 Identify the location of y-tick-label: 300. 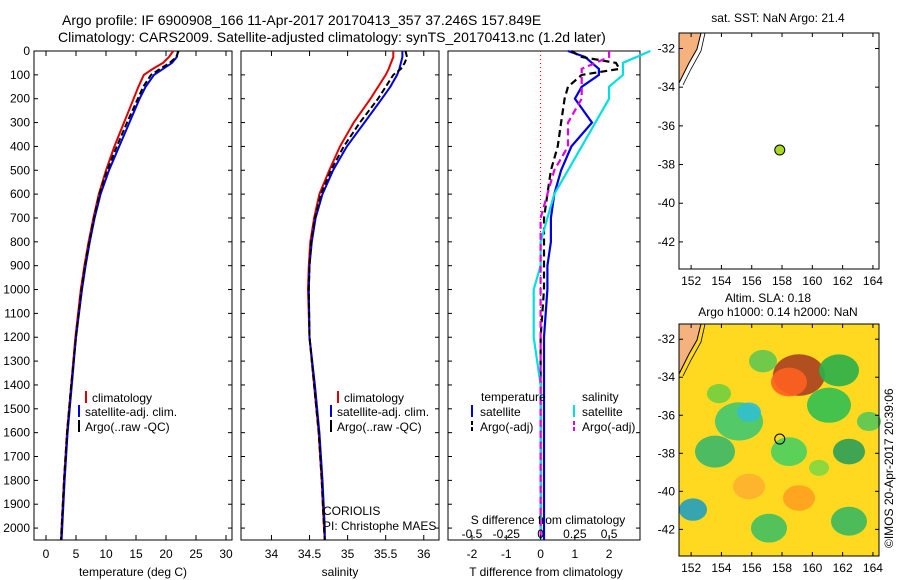
(20, 123).